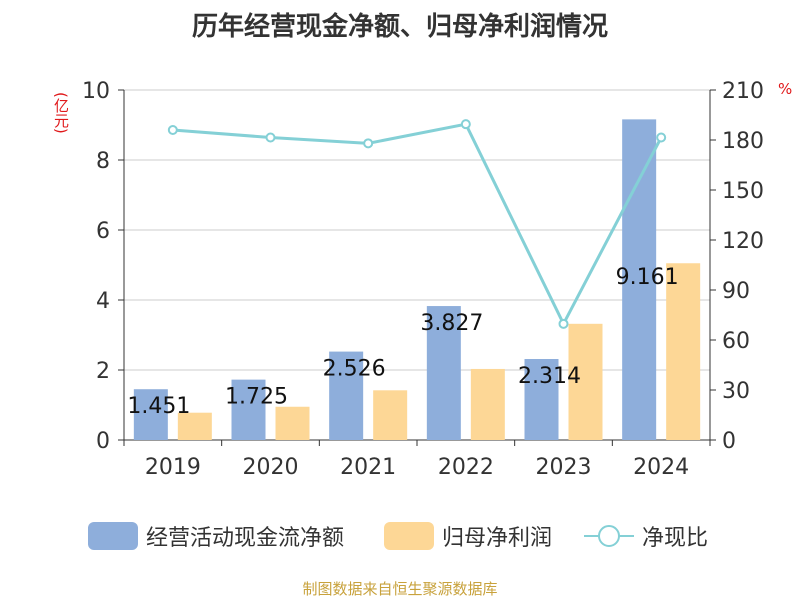 The height and width of the screenshot is (600, 800). Describe the element at coordinates (736, 291) in the screenshot. I see `right-tick-label-3: 90` at that location.